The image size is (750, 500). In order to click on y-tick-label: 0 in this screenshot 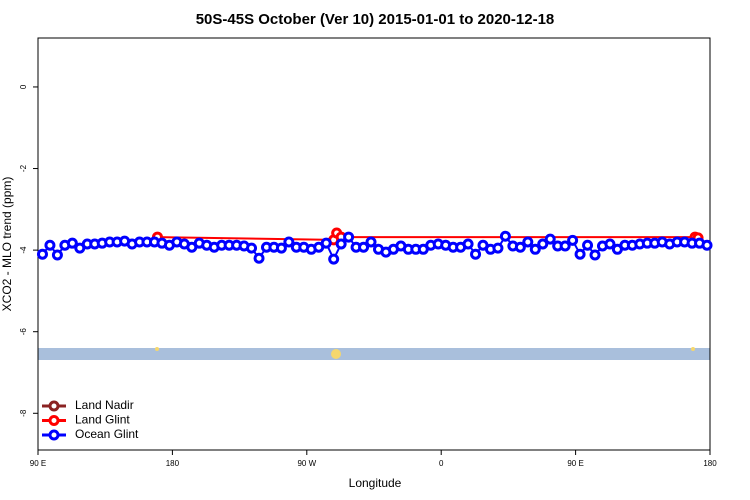, I will do `click(23, 86)`.